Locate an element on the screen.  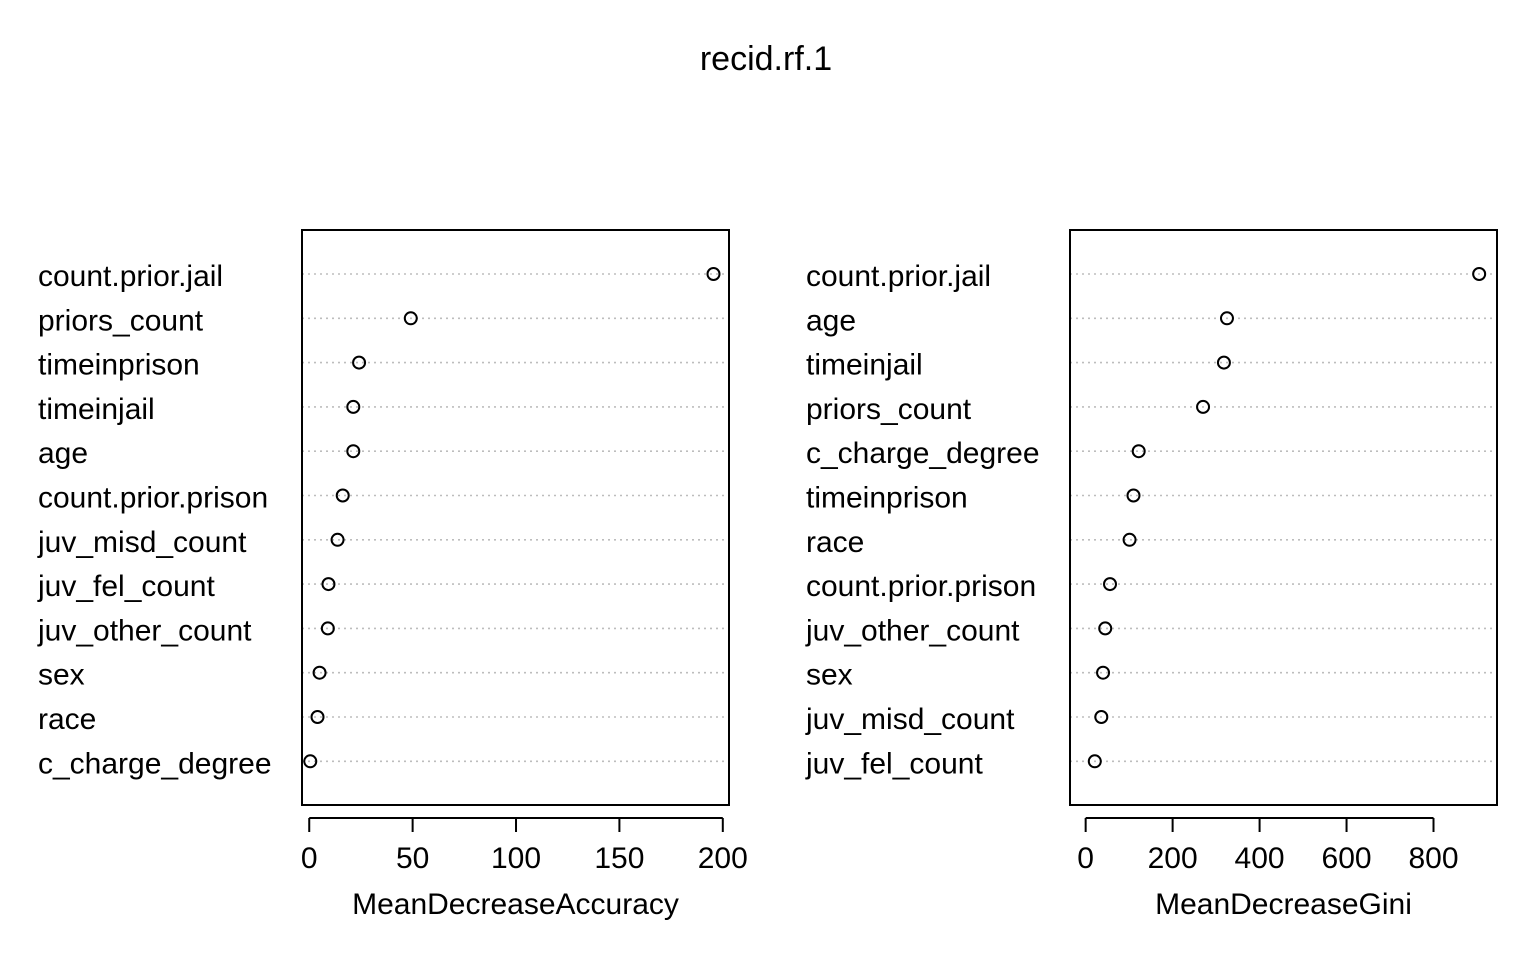
chart-title: recid.rf.1 is located at coordinates (766, 59).